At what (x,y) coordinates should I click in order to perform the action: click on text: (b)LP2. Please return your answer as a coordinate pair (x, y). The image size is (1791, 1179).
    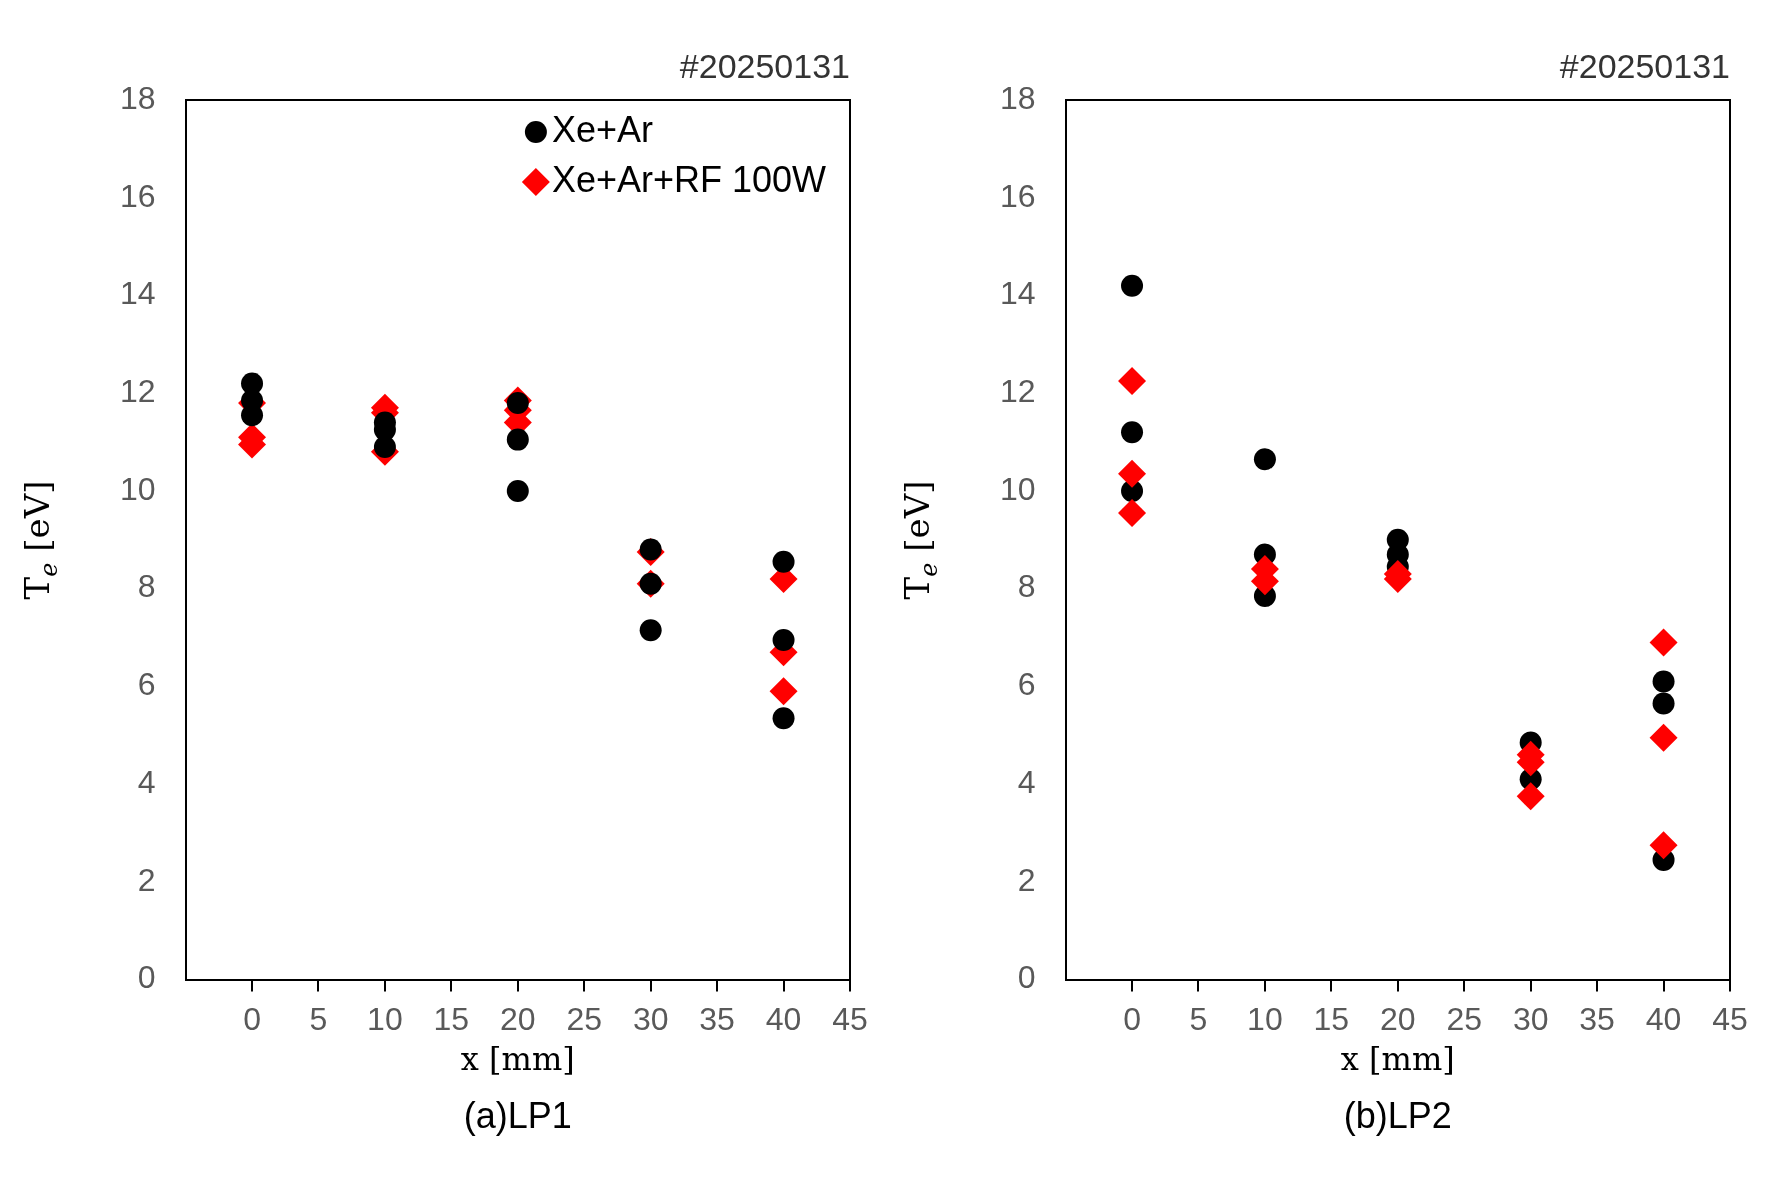
    Looking at the image, I should click on (1397, 1116).